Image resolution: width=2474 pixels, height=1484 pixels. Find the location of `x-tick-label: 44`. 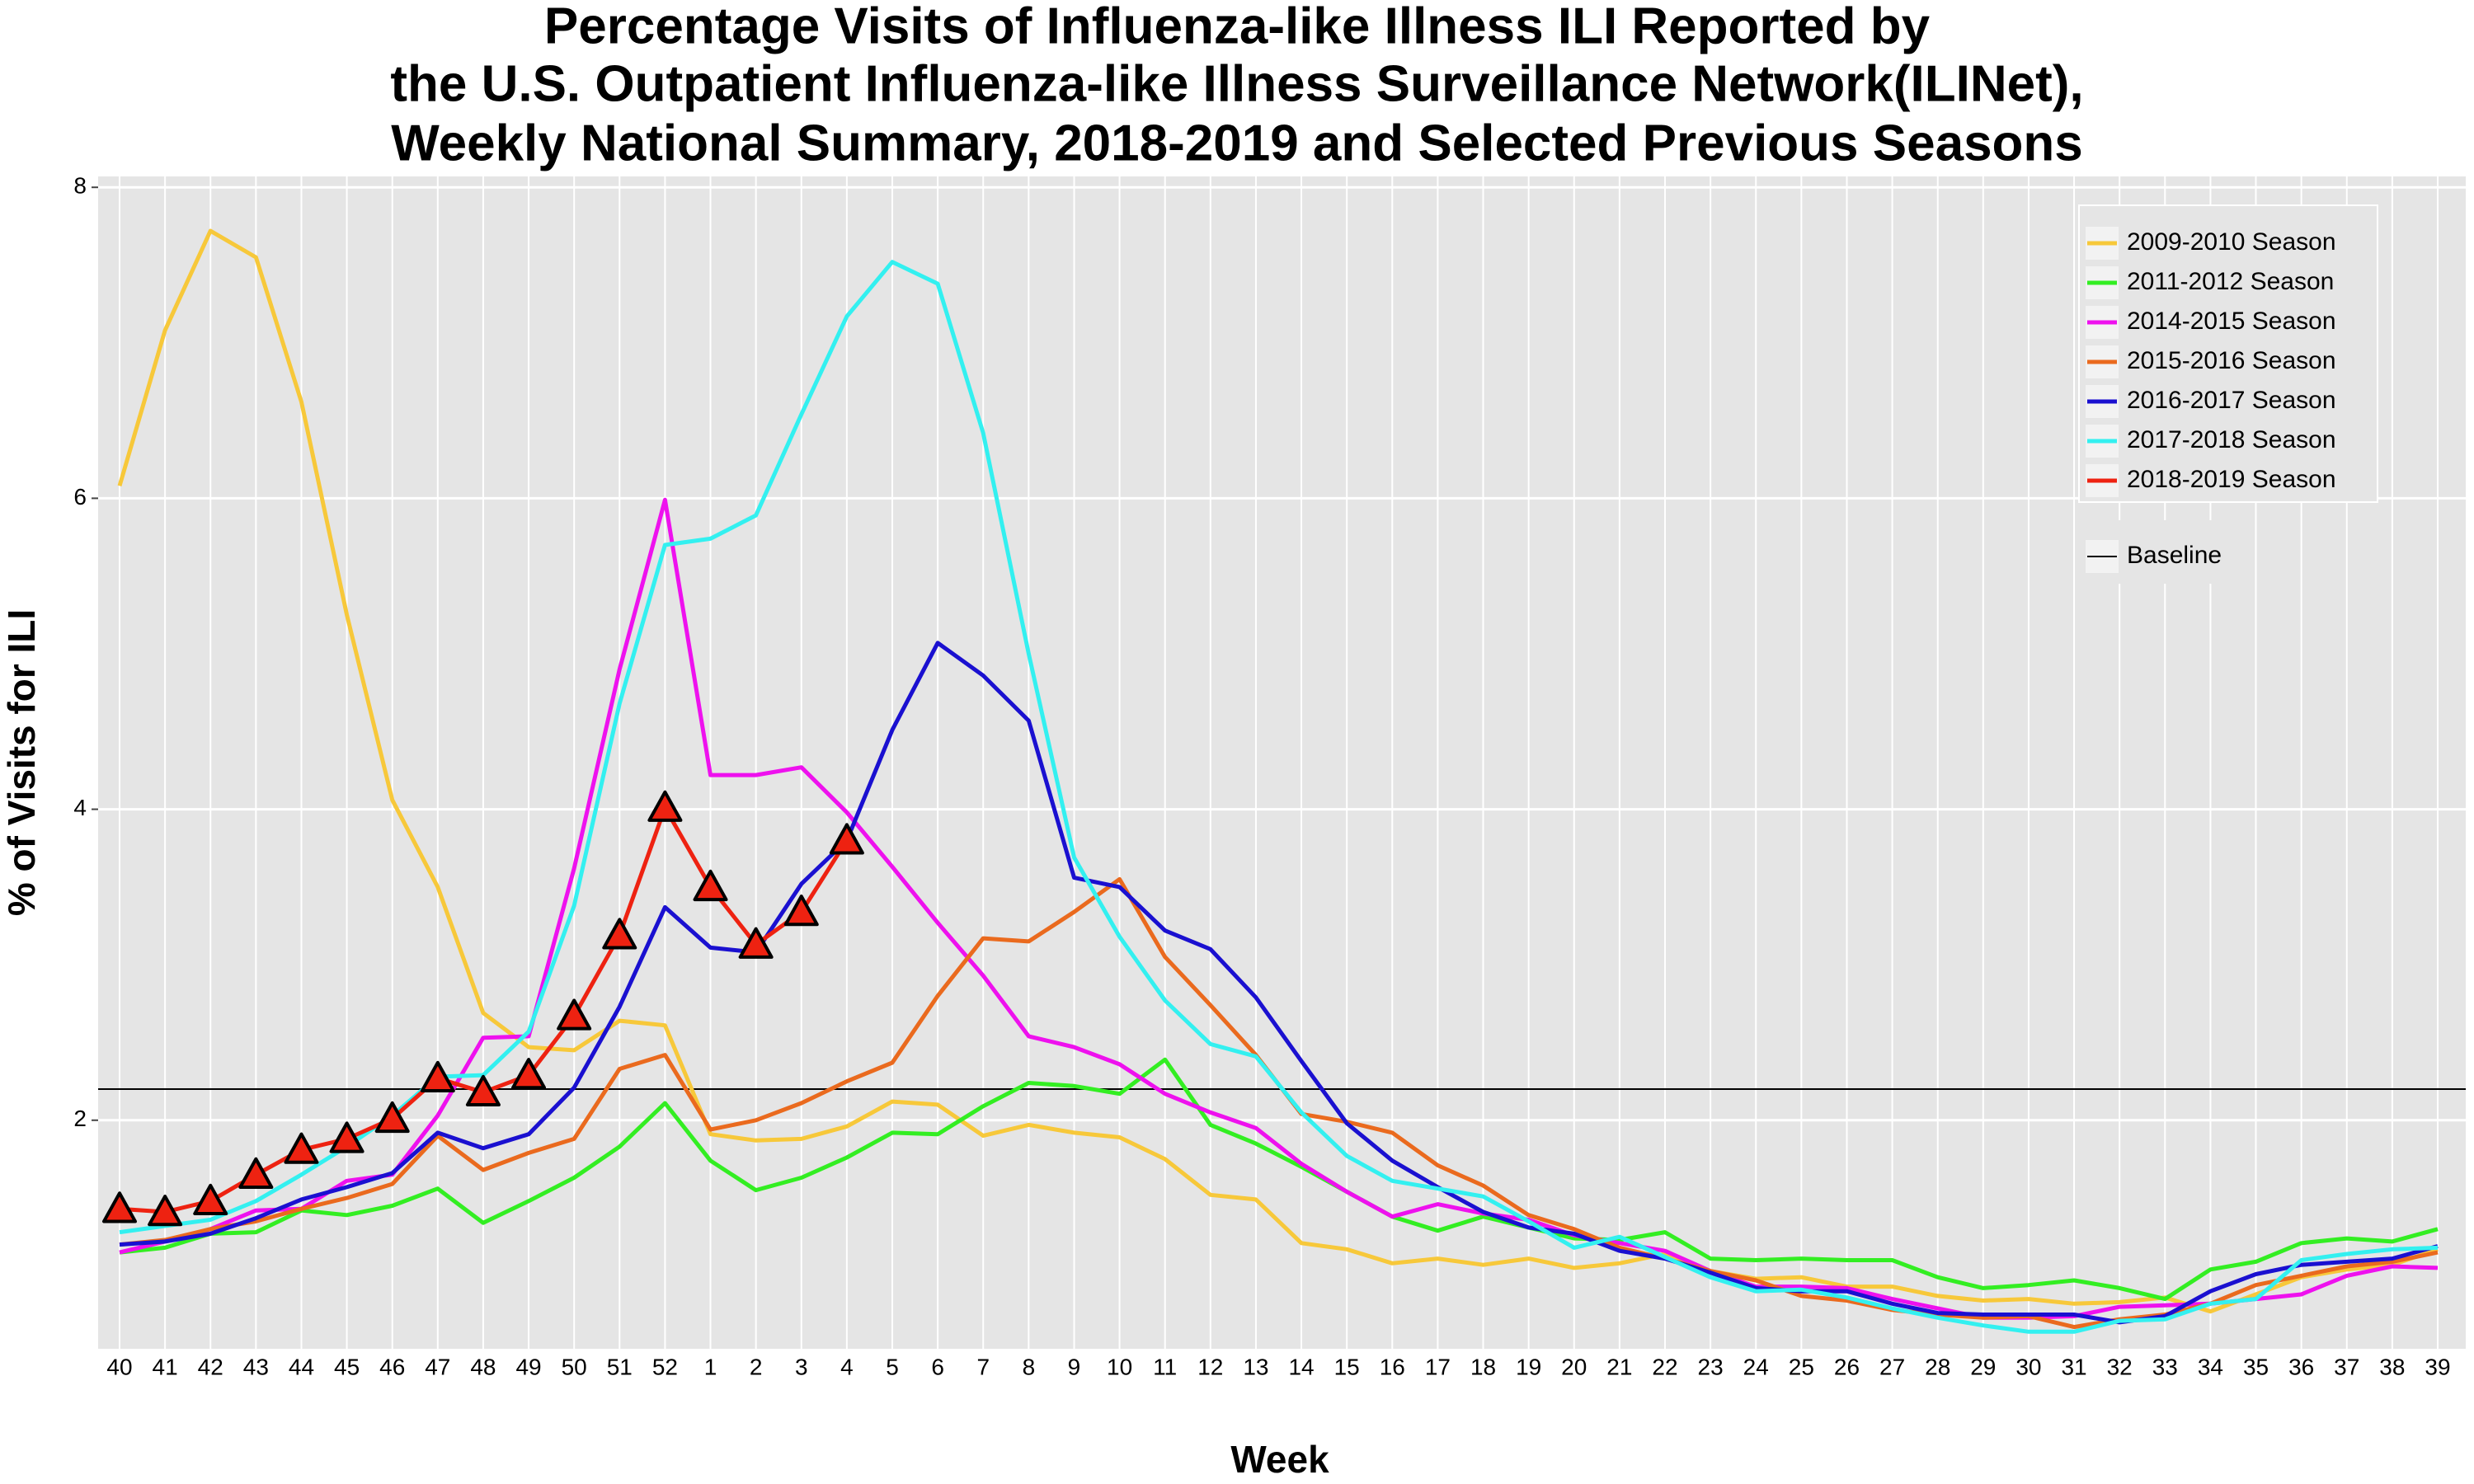

x-tick-label: 44 is located at coordinates (301, 1366).